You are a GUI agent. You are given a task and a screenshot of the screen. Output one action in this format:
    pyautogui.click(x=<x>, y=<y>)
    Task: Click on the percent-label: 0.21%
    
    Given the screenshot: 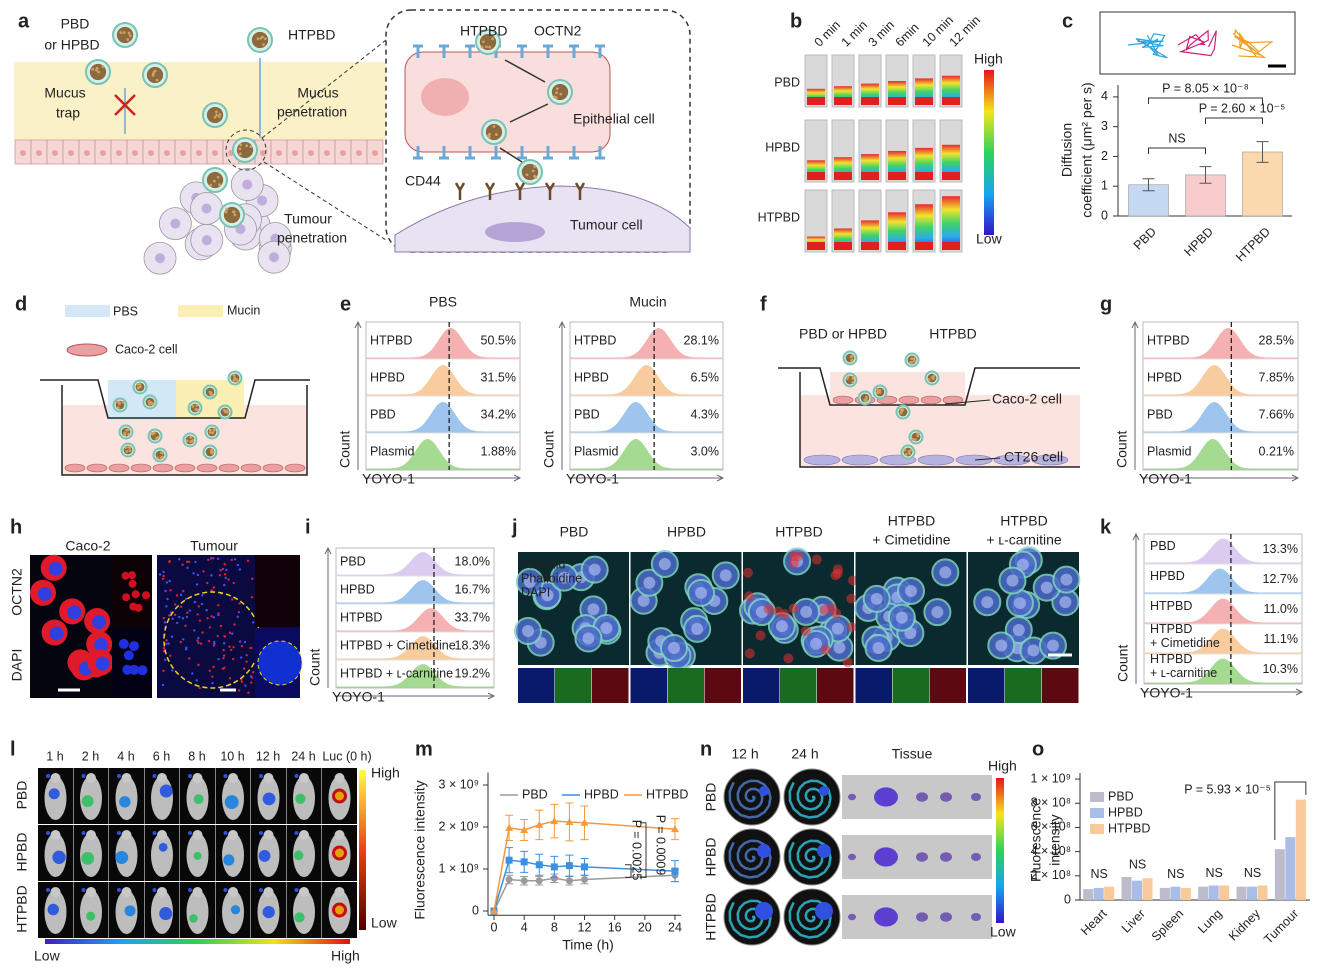 What is the action you would take?
    pyautogui.click(x=1276, y=452)
    